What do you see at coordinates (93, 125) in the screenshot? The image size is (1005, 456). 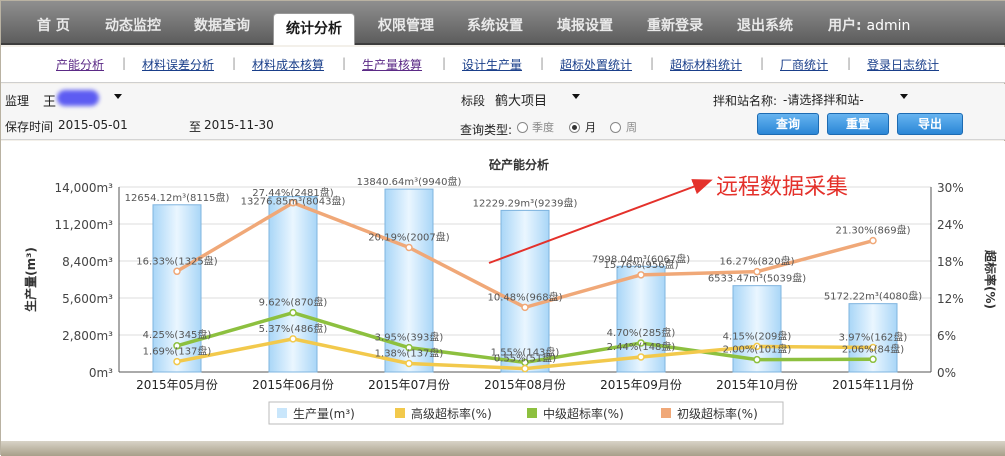 I see `date-from-input: 2015-05-01` at bounding box center [93, 125].